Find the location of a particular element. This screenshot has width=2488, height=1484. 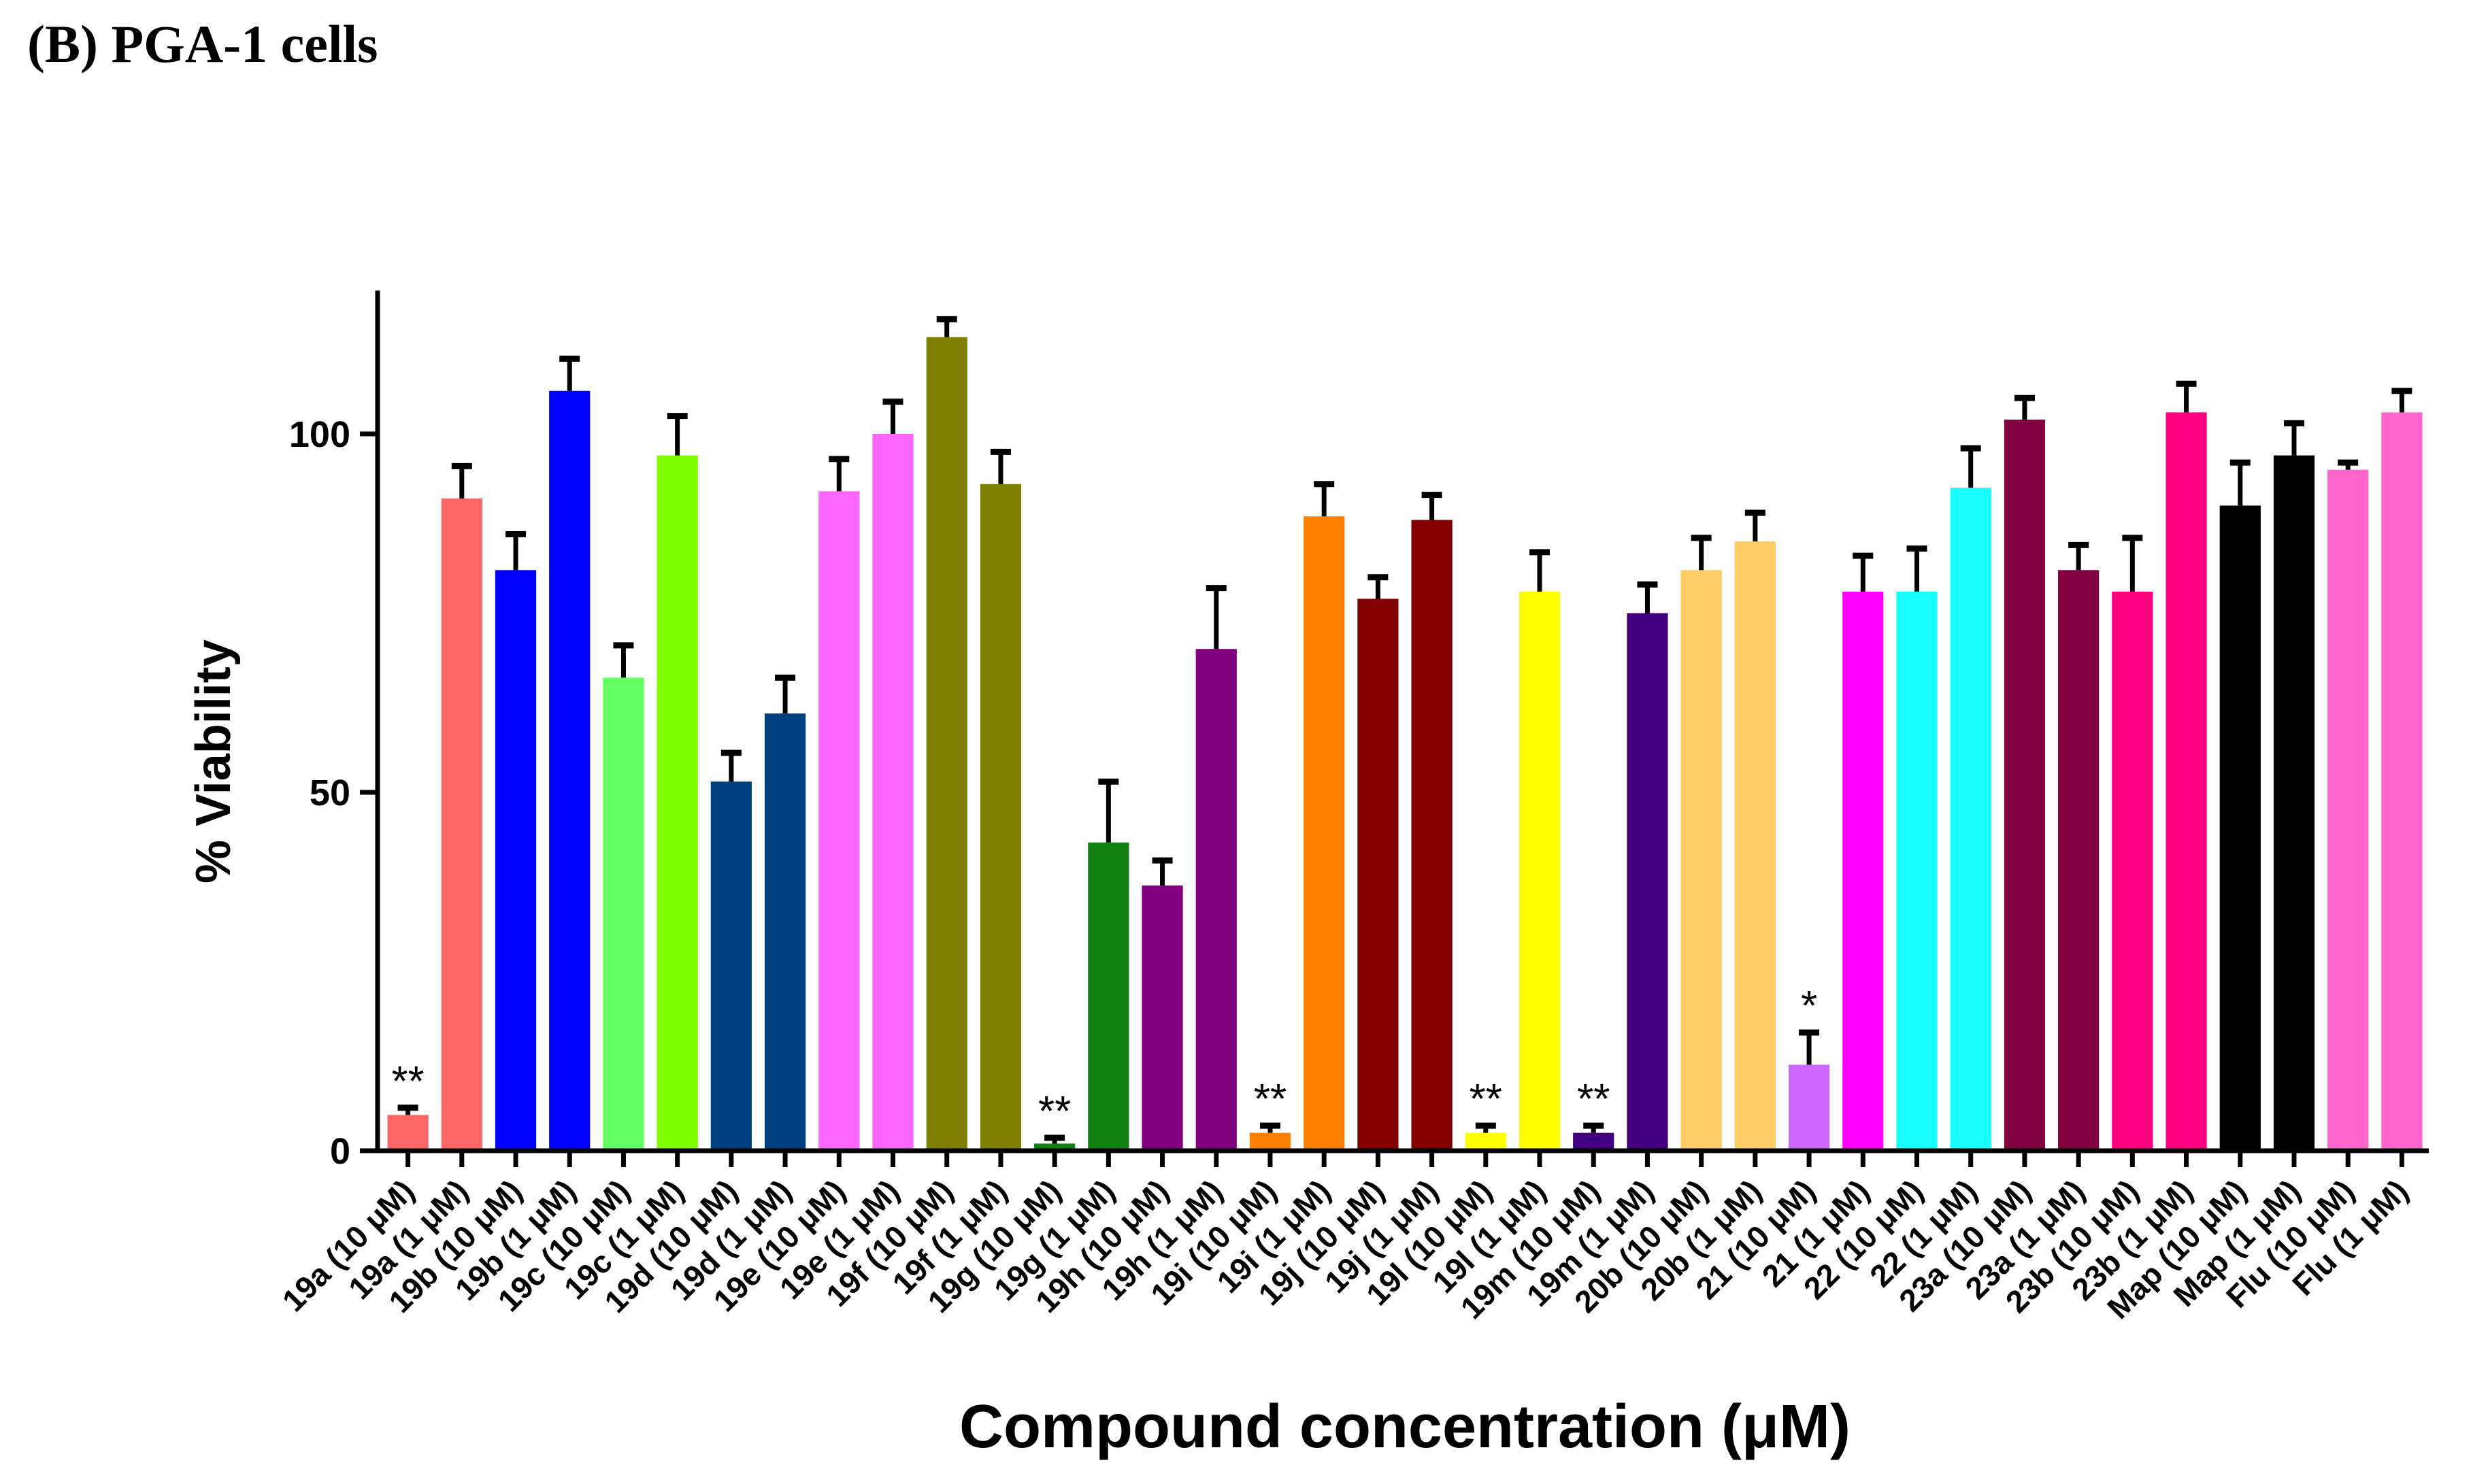

x-axis-label: Compound concentration (μM) is located at coordinates (1405, 1427).